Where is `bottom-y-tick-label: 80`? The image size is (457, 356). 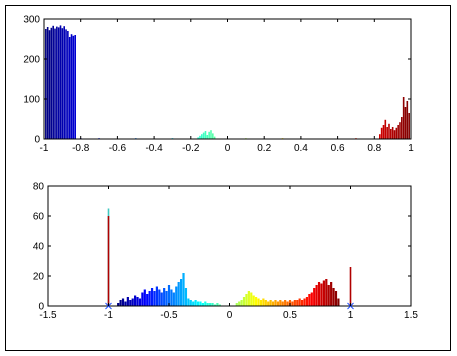
bottom-y-tick-label: 80 is located at coordinates (39, 187).